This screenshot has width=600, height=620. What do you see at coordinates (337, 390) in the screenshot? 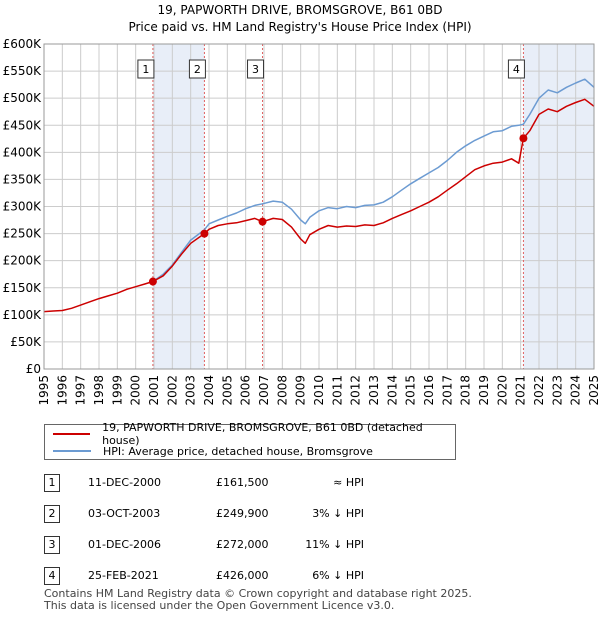
I see `x-tick-label: 2011` at bounding box center [337, 390].